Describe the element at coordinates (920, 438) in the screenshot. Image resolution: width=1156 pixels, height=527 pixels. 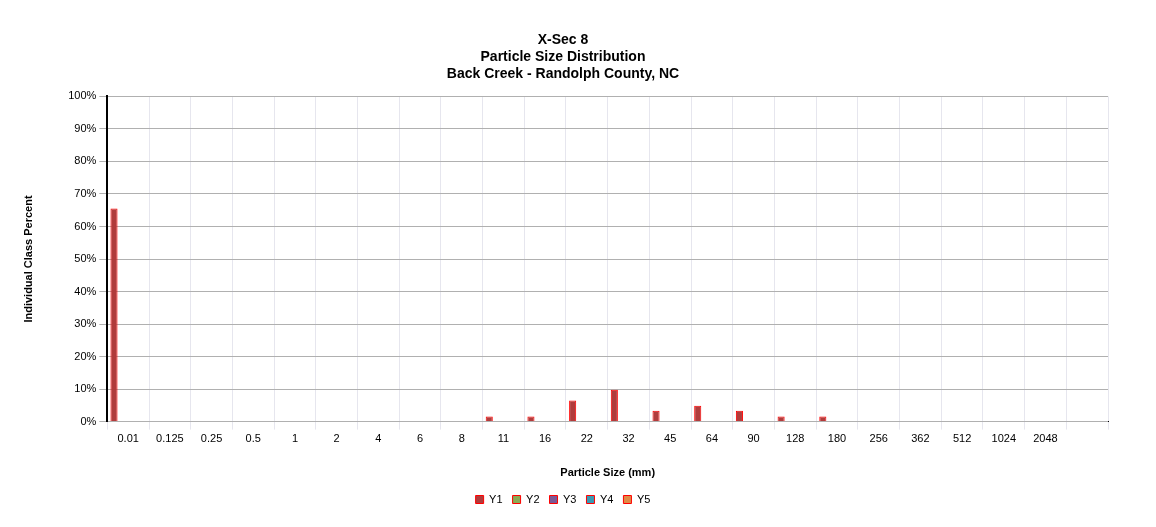
I see `x-tick-label: 362` at that location.